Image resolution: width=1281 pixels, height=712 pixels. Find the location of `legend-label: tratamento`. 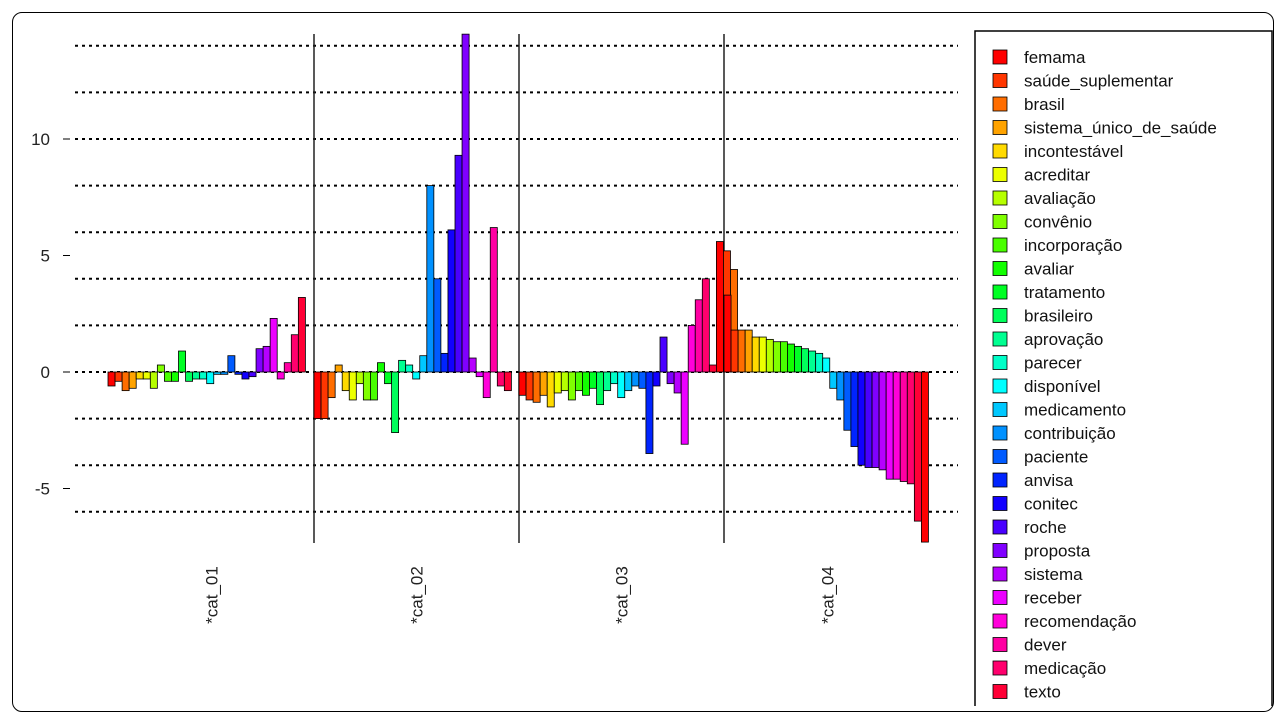

legend-label: tratamento is located at coordinates (1064, 292).